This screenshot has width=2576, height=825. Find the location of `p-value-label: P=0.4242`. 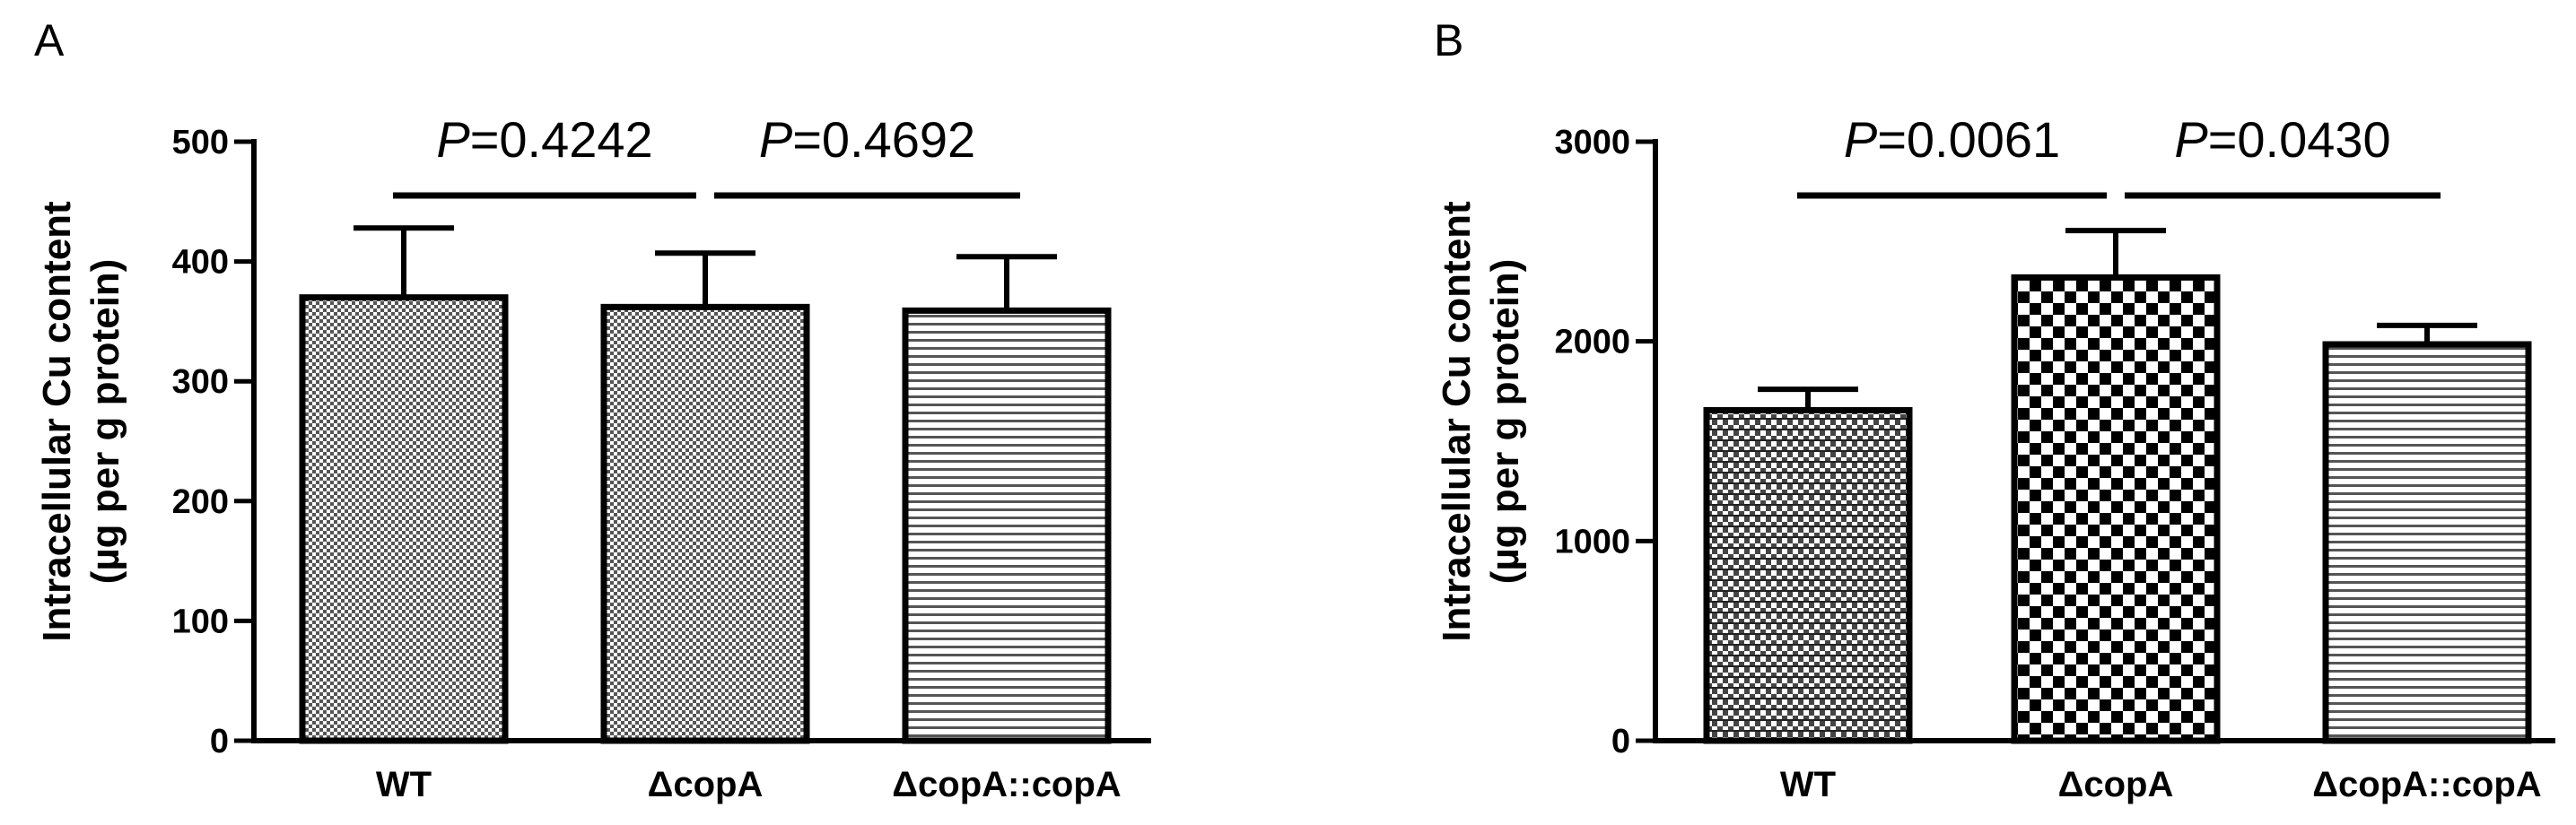

p-value-label: P=0.4242 is located at coordinates (544, 139).